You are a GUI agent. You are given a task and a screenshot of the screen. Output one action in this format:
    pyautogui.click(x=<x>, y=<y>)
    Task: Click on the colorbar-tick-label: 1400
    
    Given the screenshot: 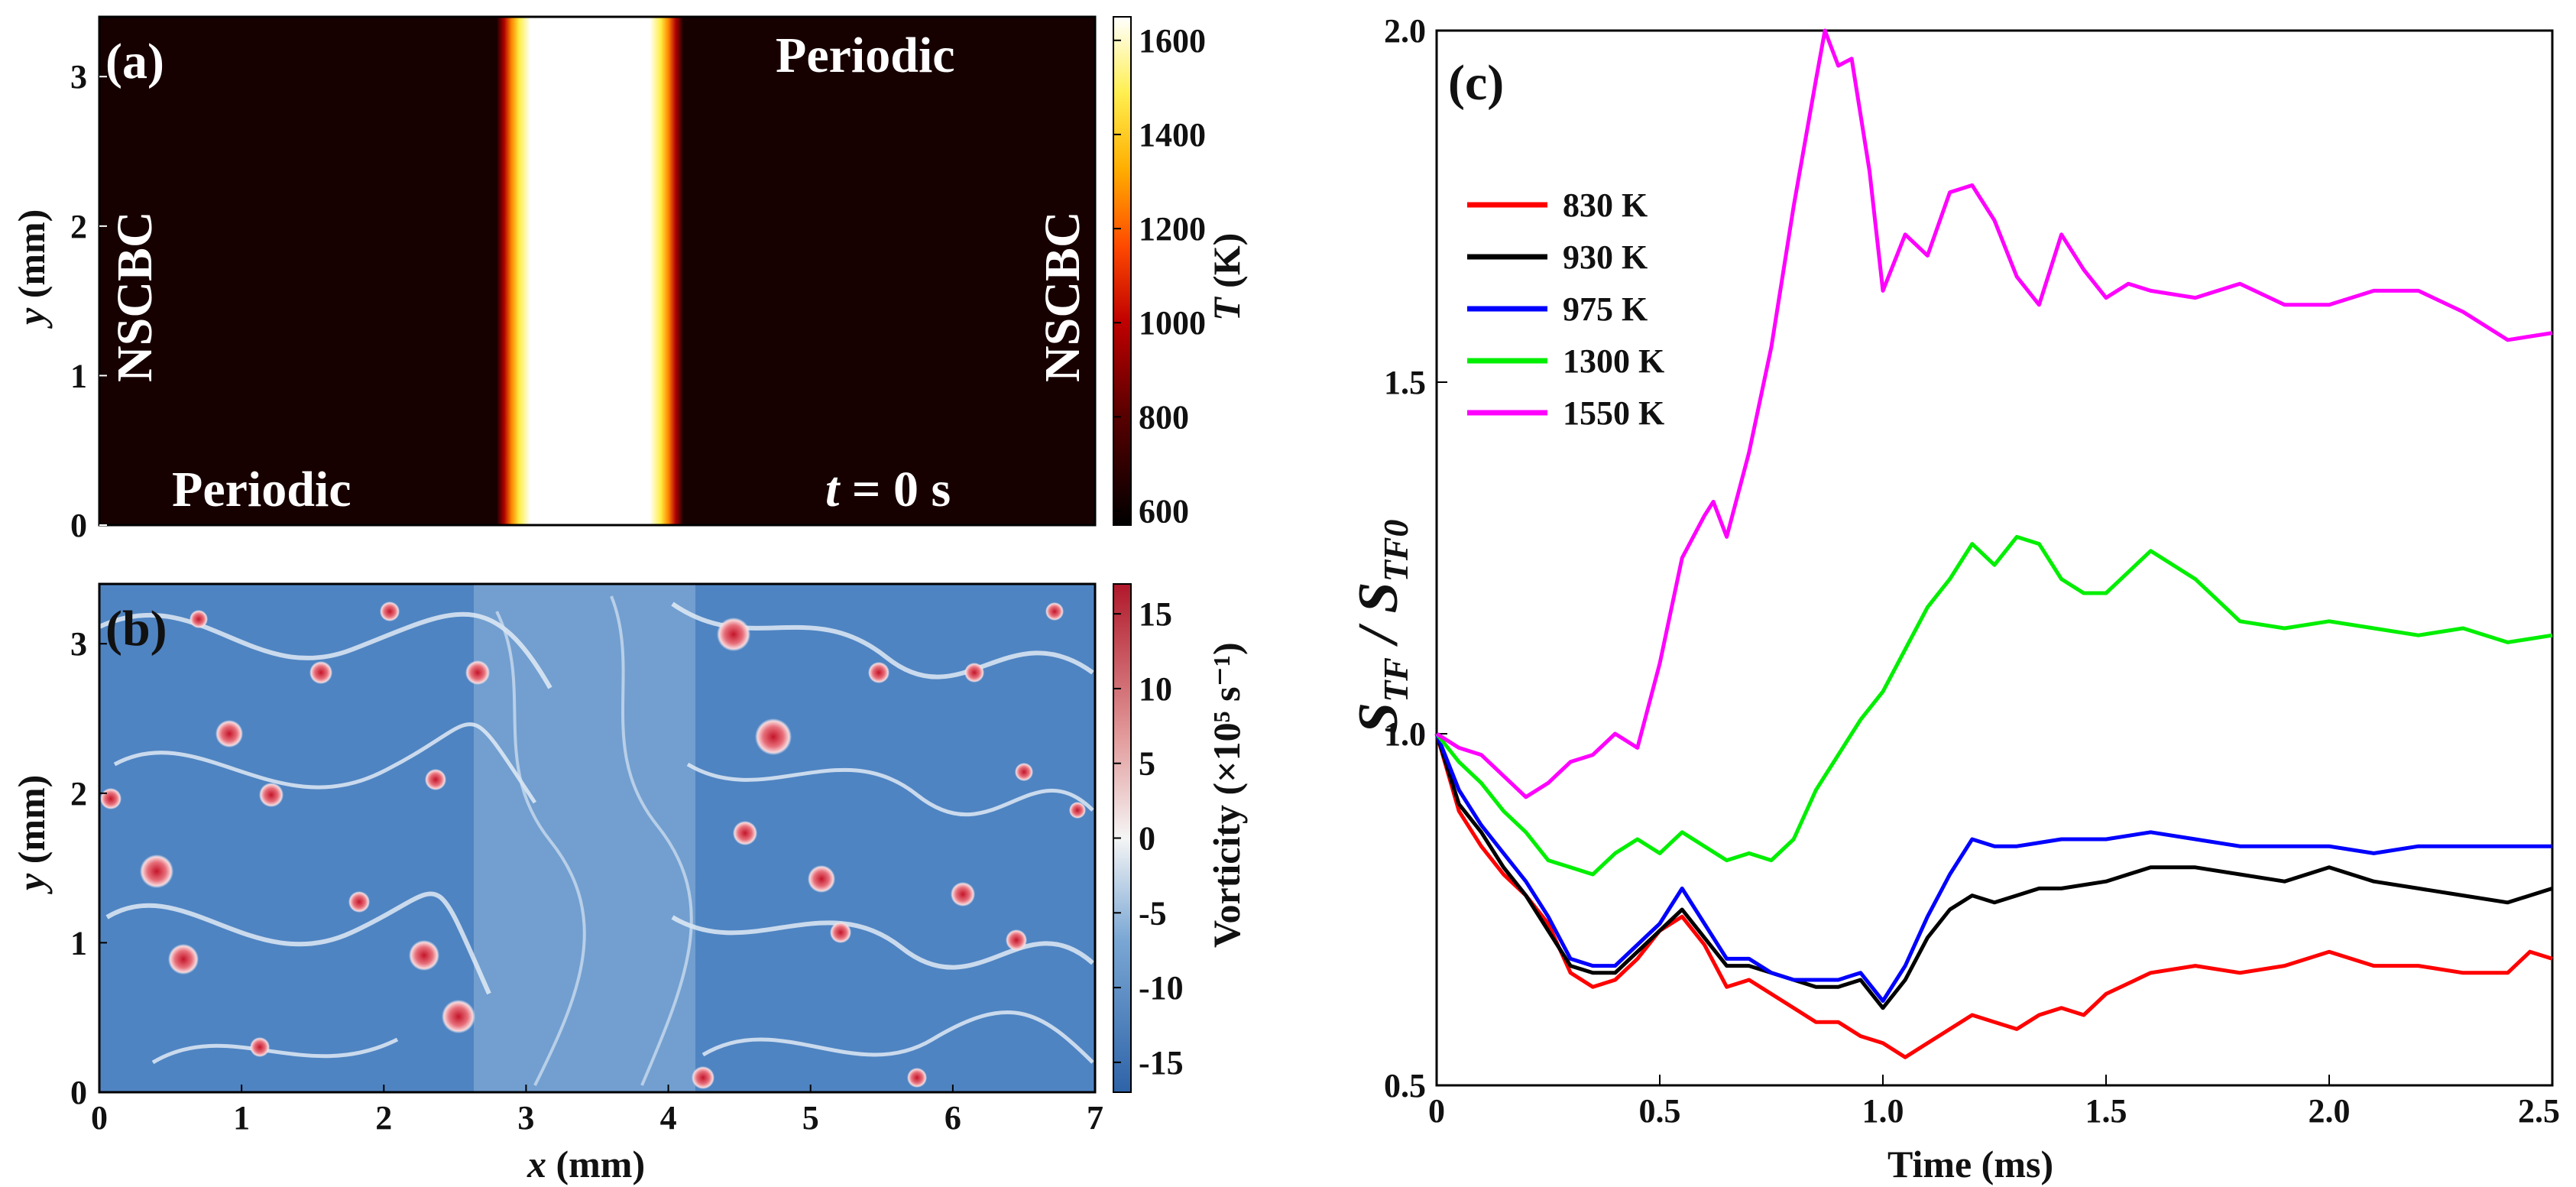 What is the action you would take?
    pyautogui.click(x=1172, y=135)
    